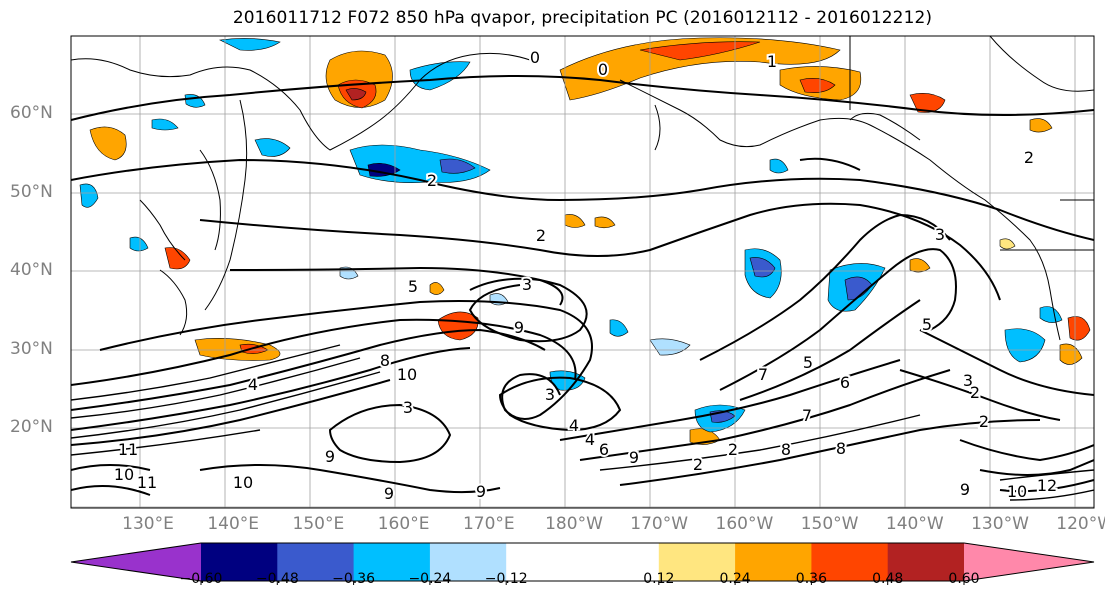 The image size is (1105, 601). I want to click on colorbar, so click(582, 563).